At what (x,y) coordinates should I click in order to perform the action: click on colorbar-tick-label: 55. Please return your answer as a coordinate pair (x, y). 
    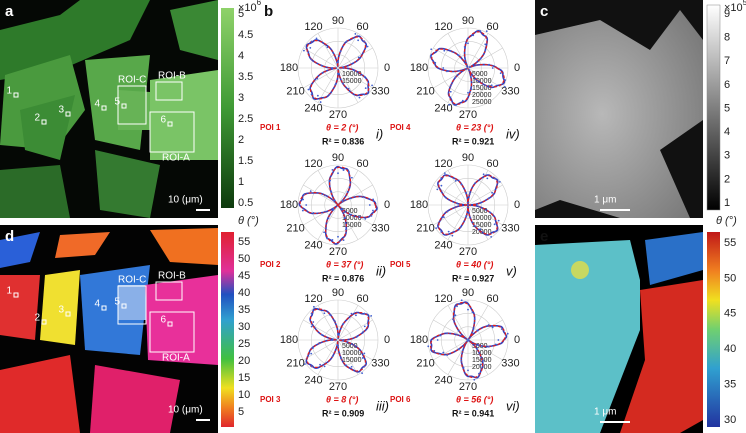
    Looking at the image, I should click on (244, 242).